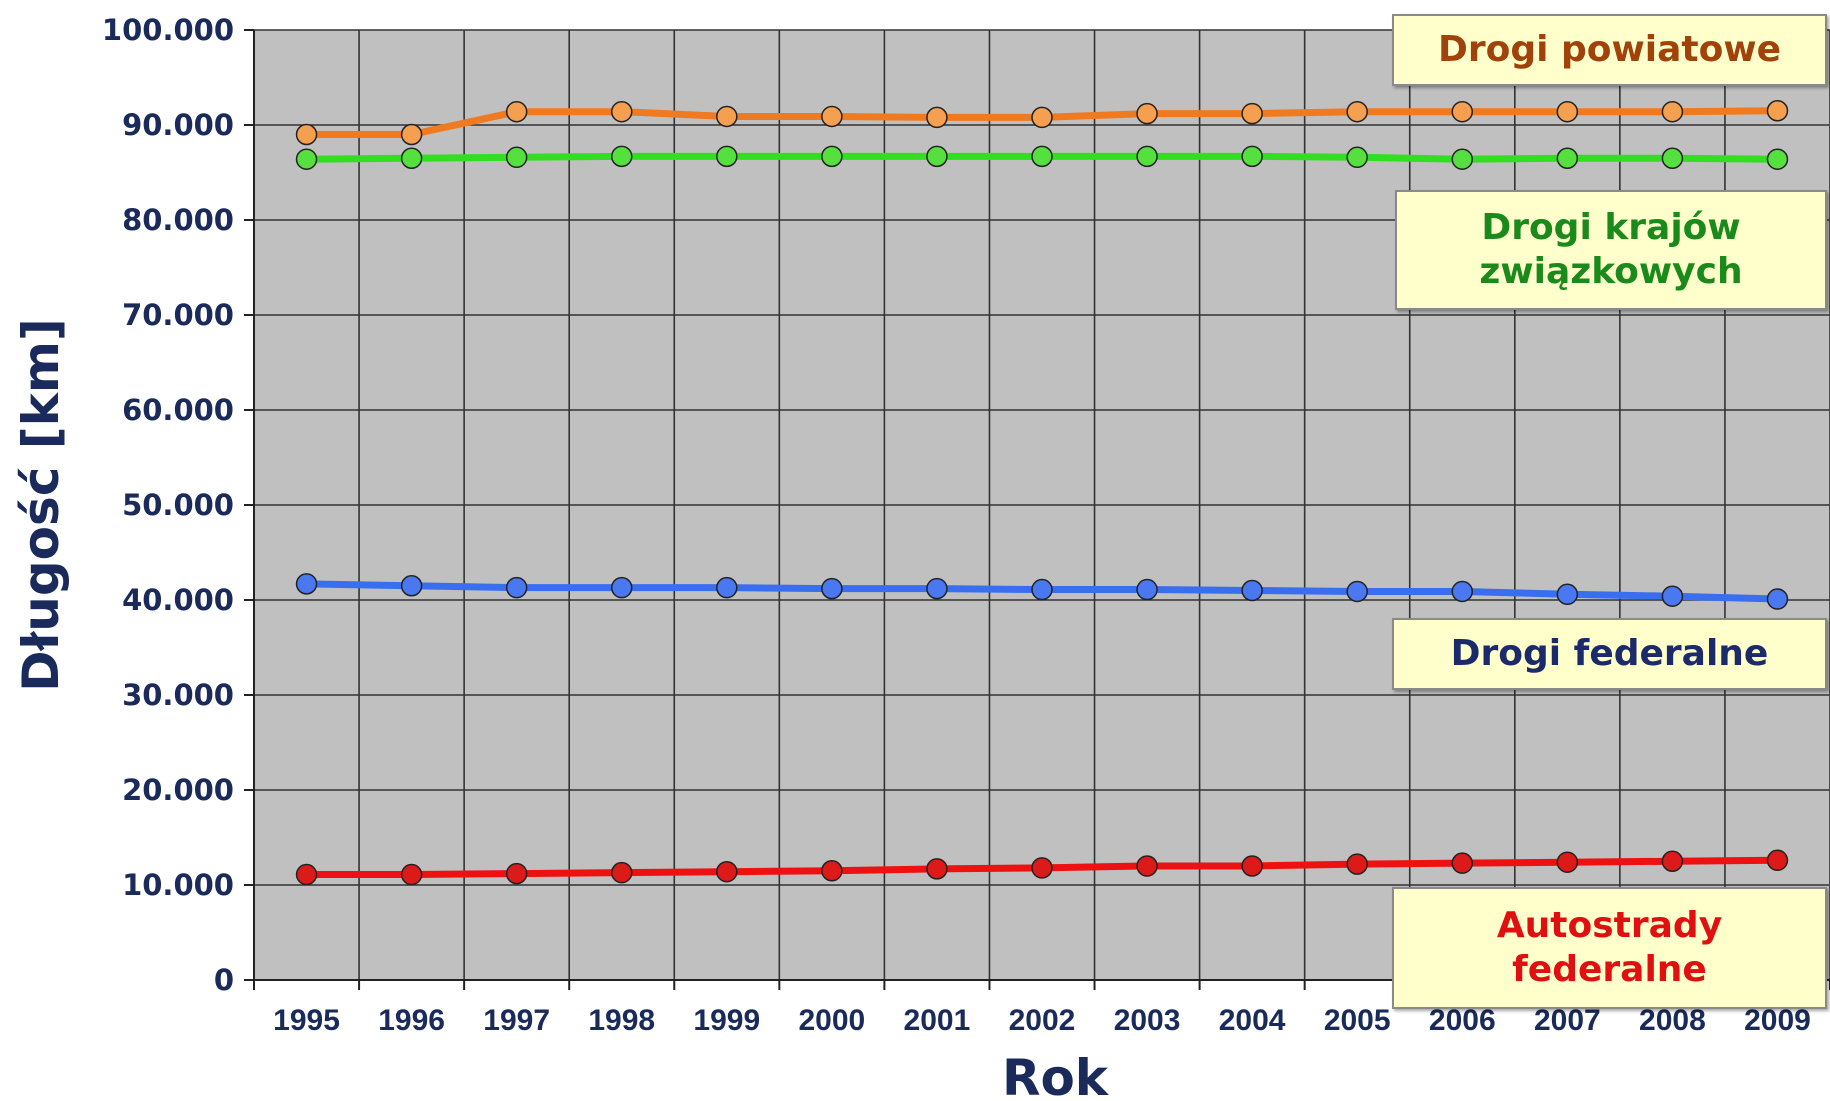 The height and width of the screenshot is (1101, 1830). What do you see at coordinates (411, 1020) in the screenshot?
I see `x-tick-label-1996: 1996` at bounding box center [411, 1020].